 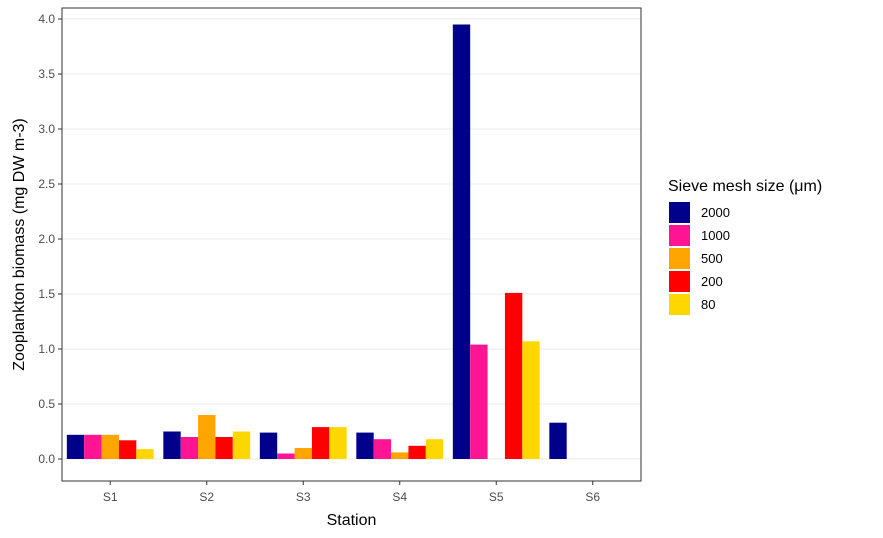 What do you see at coordinates (558, 440) in the screenshot?
I see `bar-s6-2000` at bounding box center [558, 440].